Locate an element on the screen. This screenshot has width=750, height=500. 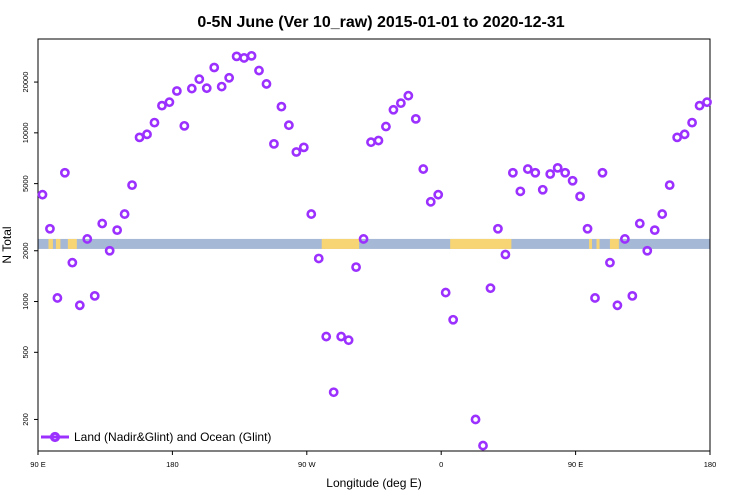
y-tick-label: 500 is located at coordinates (25, 352).